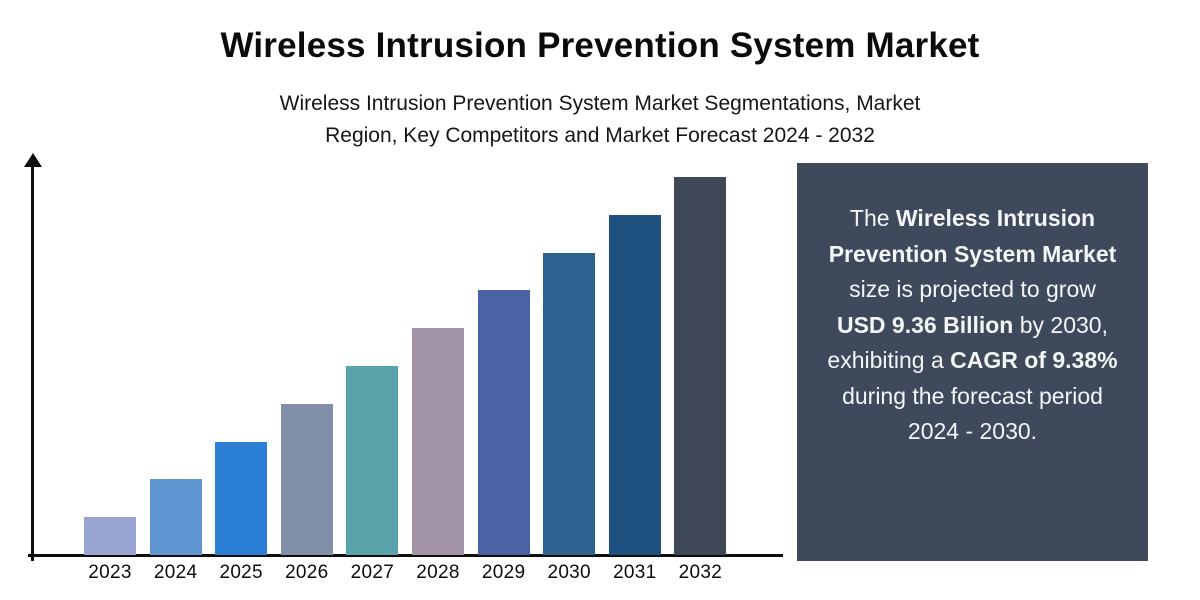  I want to click on bar-2026, so click(306, 479).